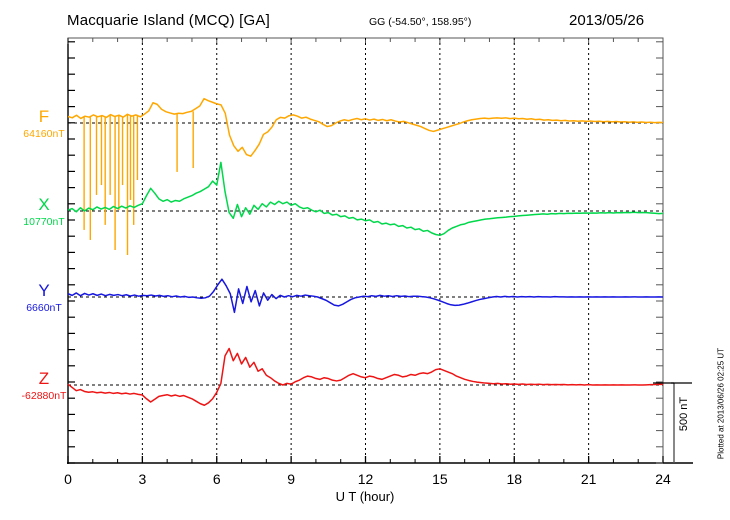 The width and height of the screenshot is (730, 520). Describe the element at coordinates (44, 396) in the screenshot. I see `component-baseline-z: -62880nT` at that location.